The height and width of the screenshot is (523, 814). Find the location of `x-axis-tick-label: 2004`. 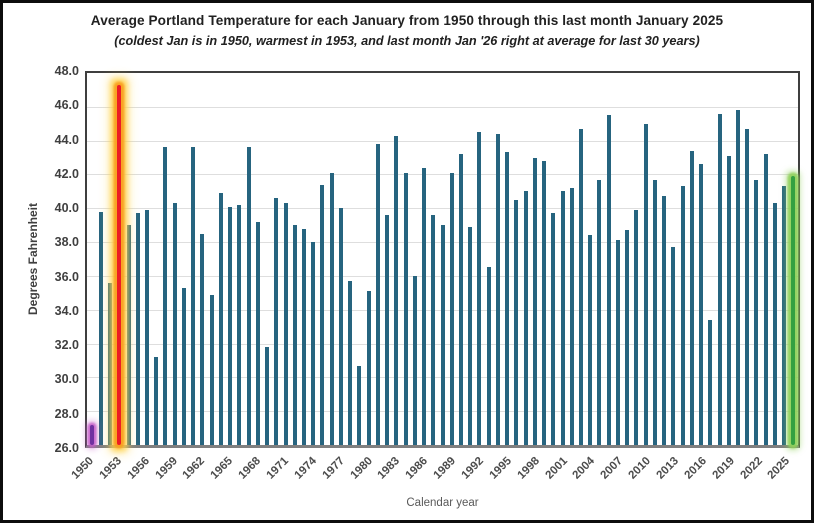

x-axis-tick-label: 2004 is located at coordinates (584, 468).